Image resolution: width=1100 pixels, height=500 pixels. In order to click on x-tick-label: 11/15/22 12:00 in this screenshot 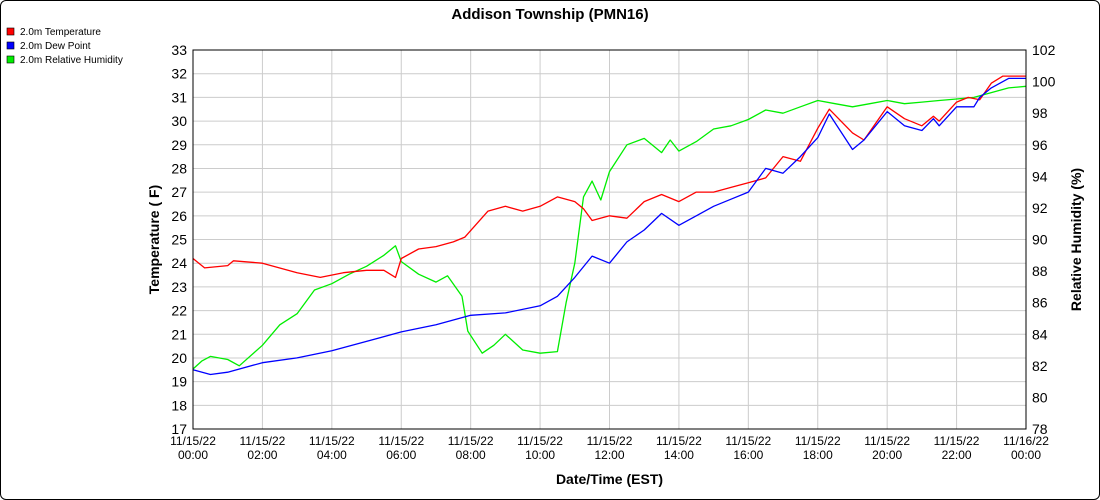, I will do `click(610, 448)`.